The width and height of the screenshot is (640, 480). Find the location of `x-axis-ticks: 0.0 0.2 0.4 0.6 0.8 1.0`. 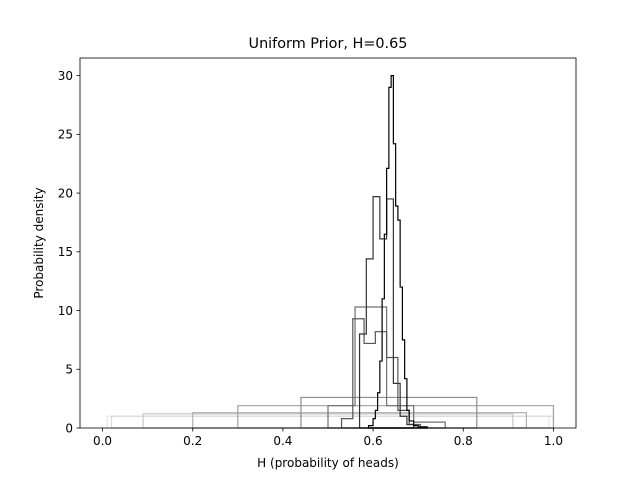

x-axis-ticks: 0.0 0.2 0.4 0.6 0.8 1.0 is located at coordinates (328, 438).